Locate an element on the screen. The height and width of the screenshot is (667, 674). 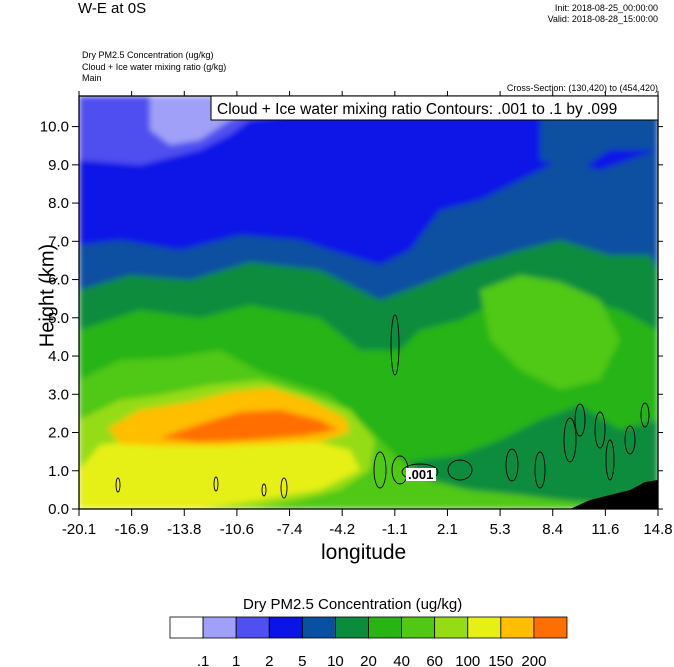
x-tick-label-1: -16.9 is located at coordinates (132, 529).